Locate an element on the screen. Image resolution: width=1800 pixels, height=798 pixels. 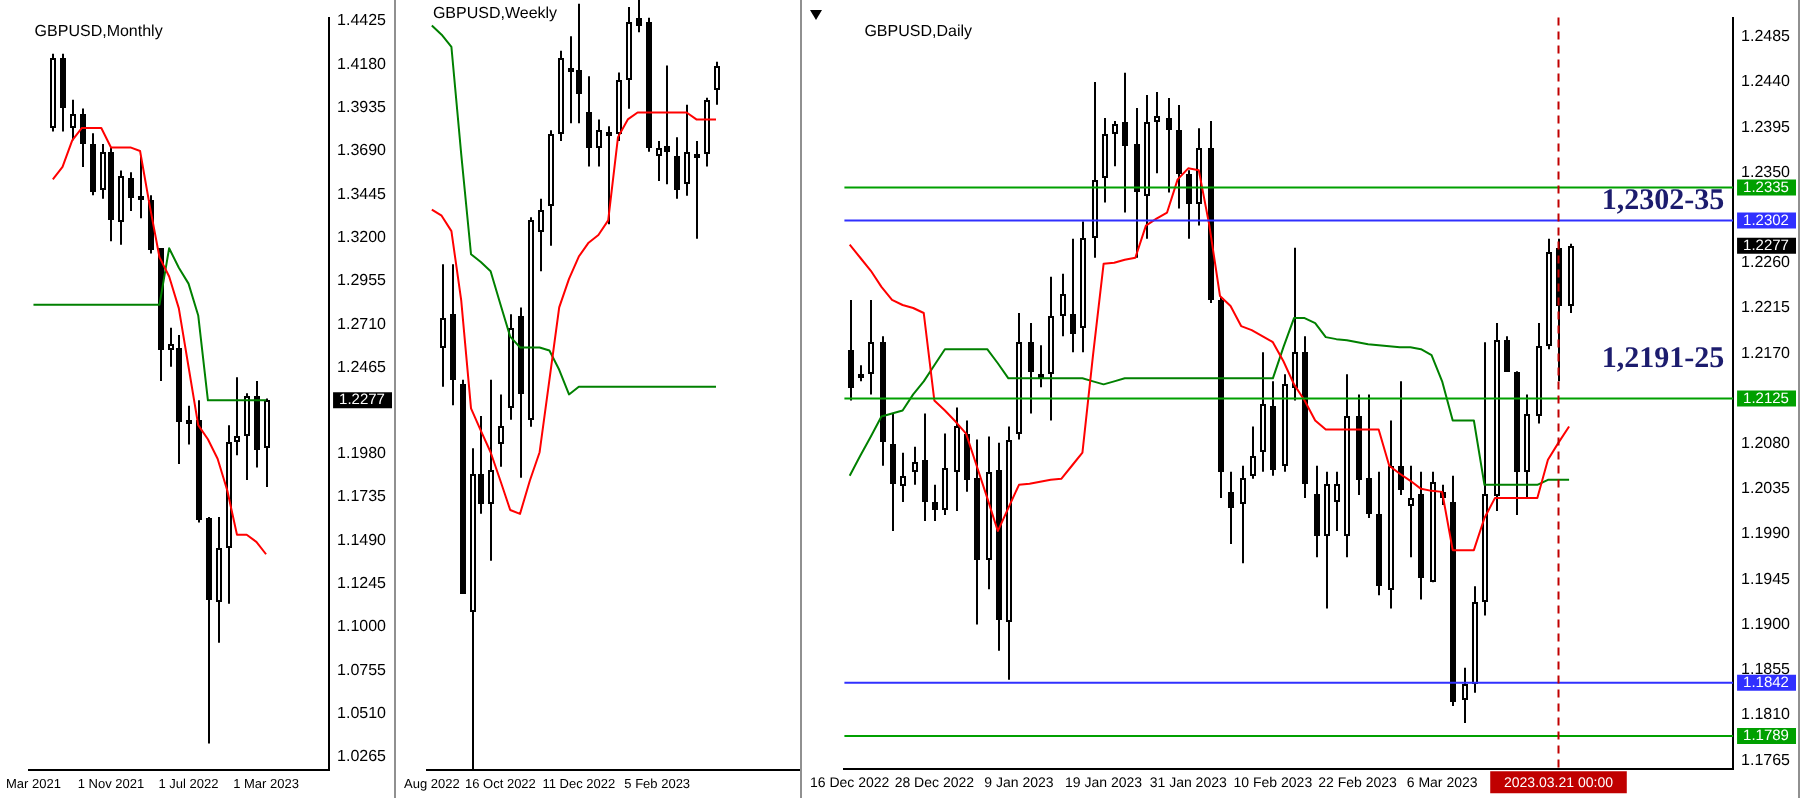
y-tick-label: 1.0510 is located at coordinates (362, 712).